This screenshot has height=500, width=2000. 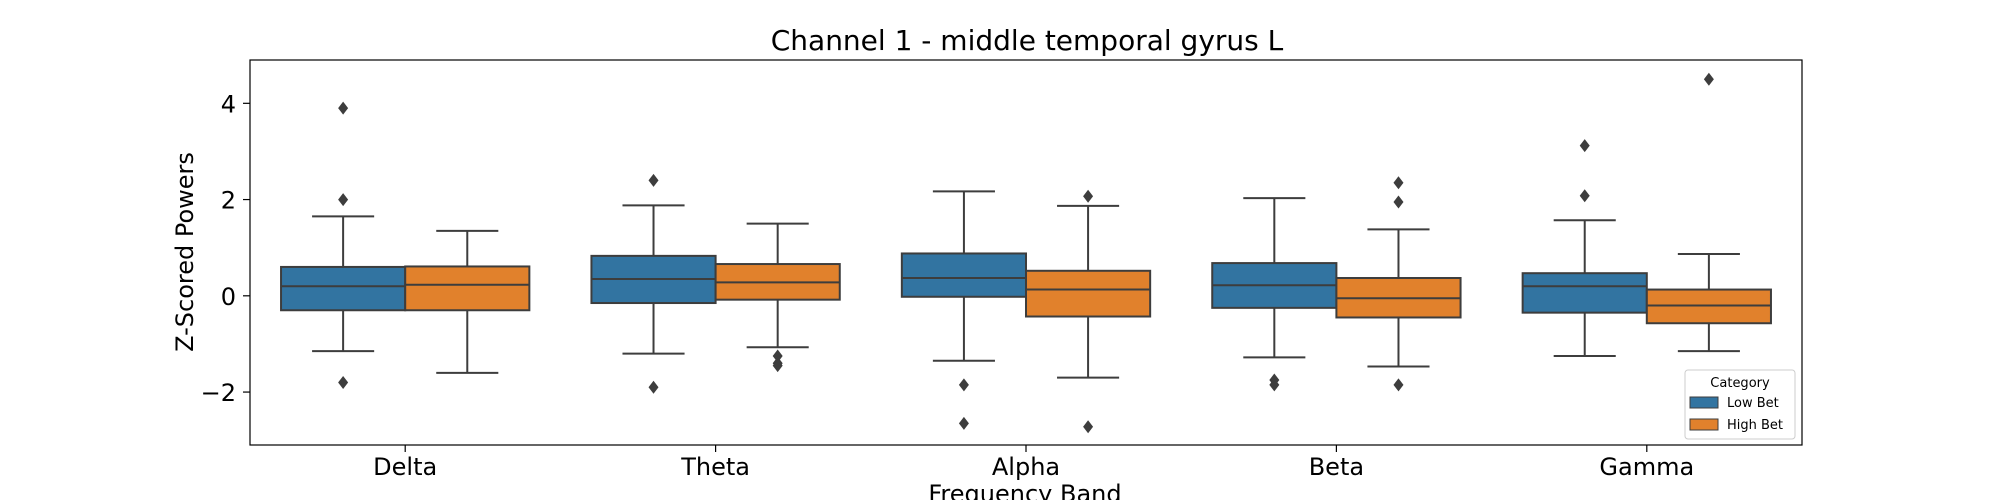 What do you see at coordinates (1753, 403) in the screenshot?
I see `legend-label-low-bet: Low Bet` at bounding box center [1753, 403].